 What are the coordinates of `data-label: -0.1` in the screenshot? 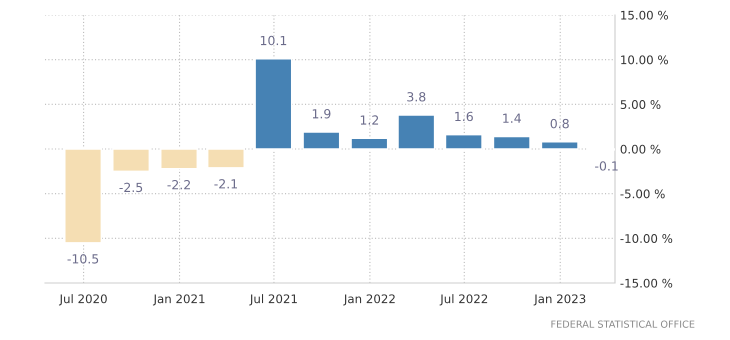 It's located at (606, 166).